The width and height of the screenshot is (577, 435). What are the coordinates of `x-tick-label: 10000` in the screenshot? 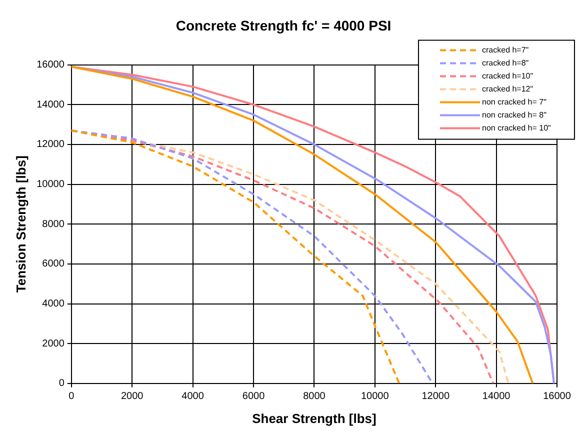 It's located at (375, 396).